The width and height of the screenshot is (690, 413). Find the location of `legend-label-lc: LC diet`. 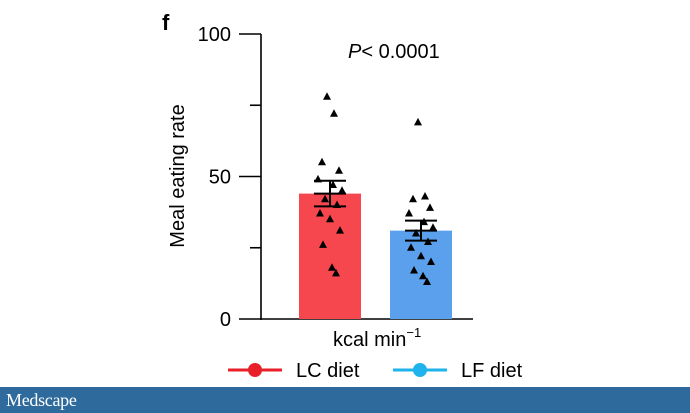

legend-label-lc: LC diet is located at coordinates (328, 371).